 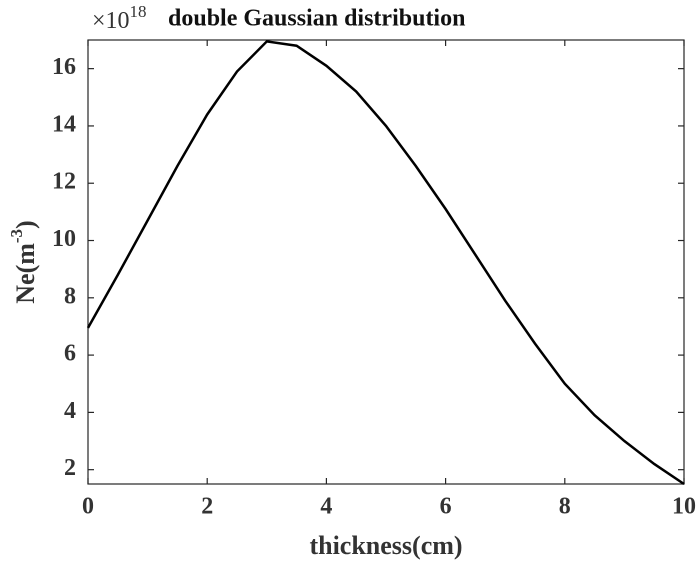 I want to click on y-label-end: ), so click(x=25, y=224).